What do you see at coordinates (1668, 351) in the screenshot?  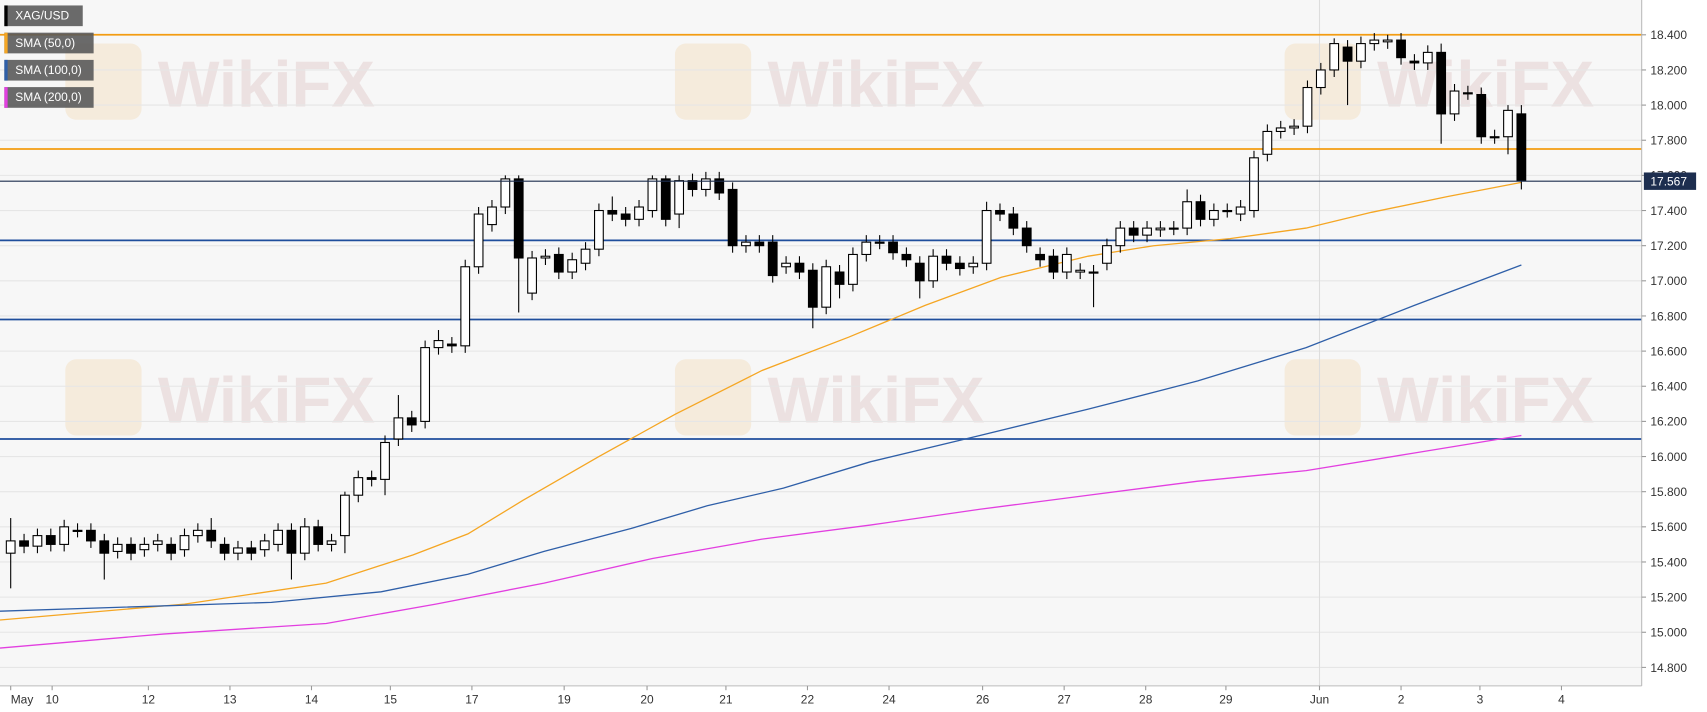 I see `y-tick-label: 16.600` at bounding box center [1668, 351].